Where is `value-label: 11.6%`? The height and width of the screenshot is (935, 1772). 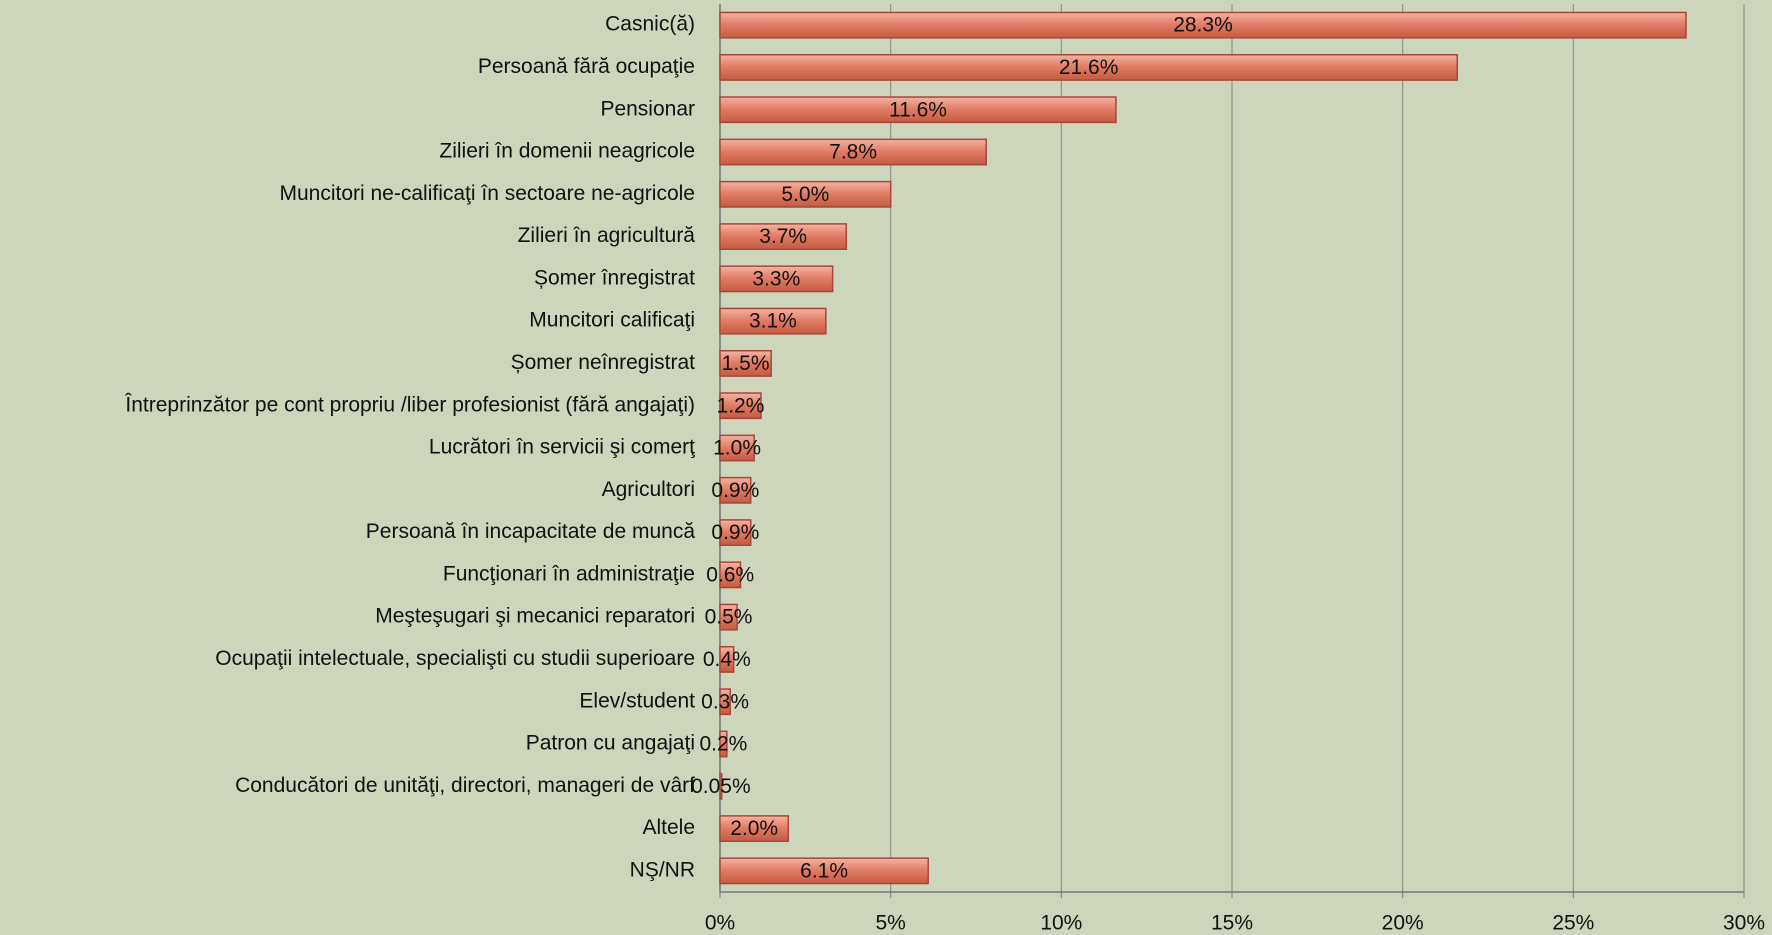
value-label: 11.6% is located at coordinates (918, 109).